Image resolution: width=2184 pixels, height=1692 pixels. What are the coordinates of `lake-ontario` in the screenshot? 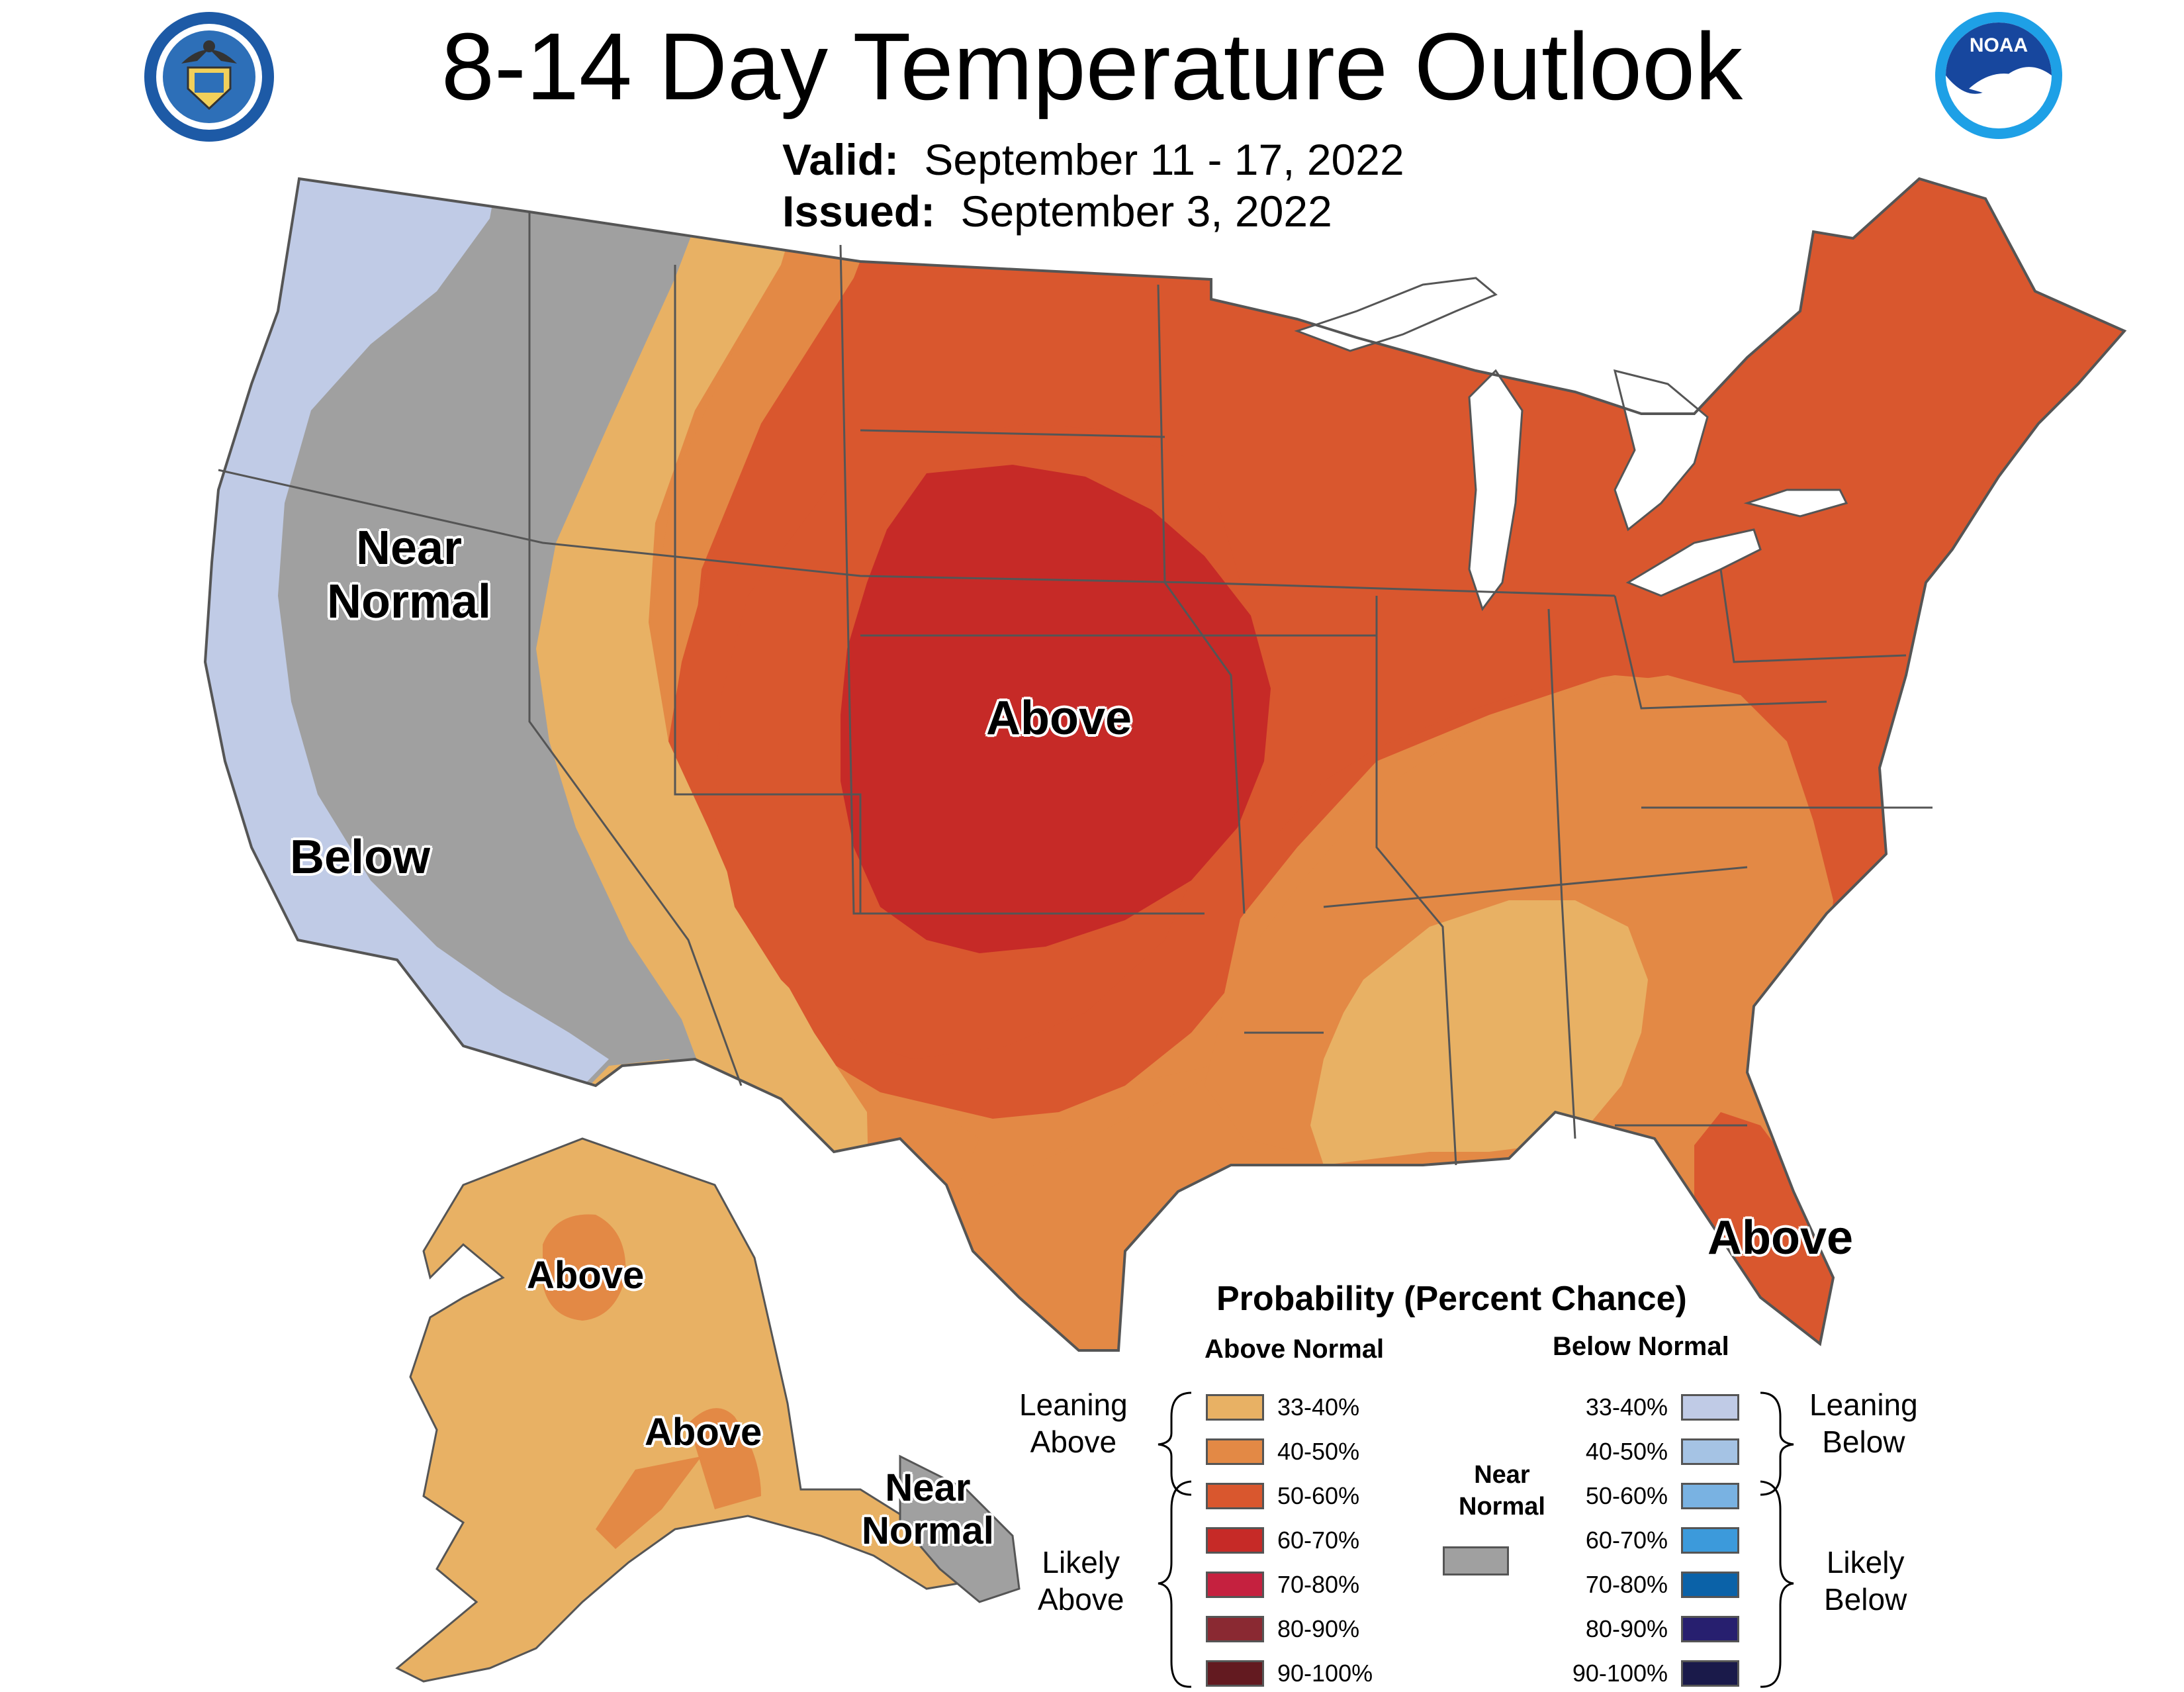 It's located at (1795, 504).